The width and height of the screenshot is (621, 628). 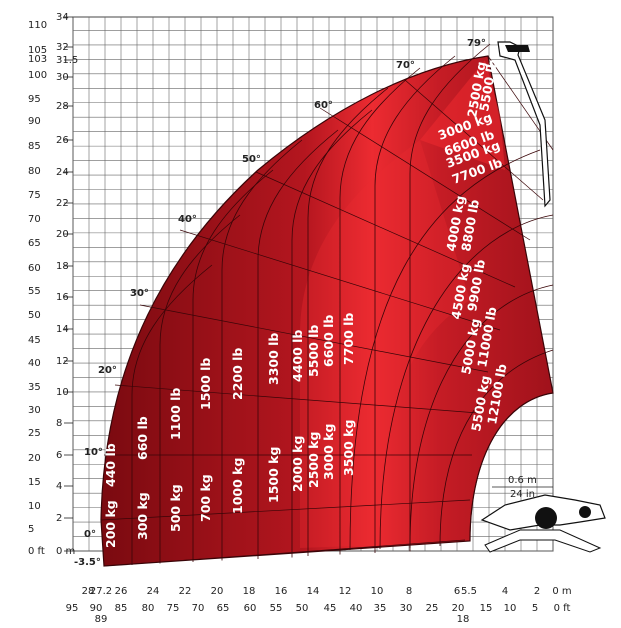 I want to click on y-tick-ft: 50, so click(x=34, y=315).